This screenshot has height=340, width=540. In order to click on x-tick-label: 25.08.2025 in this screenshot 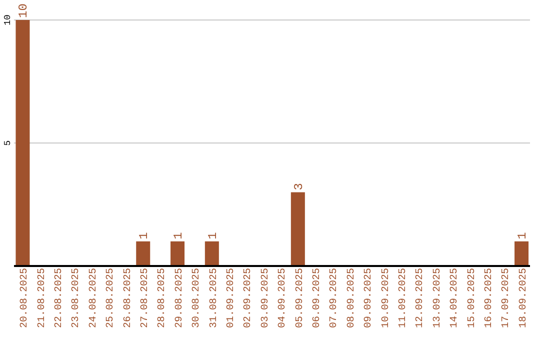, I will do `click(111, 298)`.